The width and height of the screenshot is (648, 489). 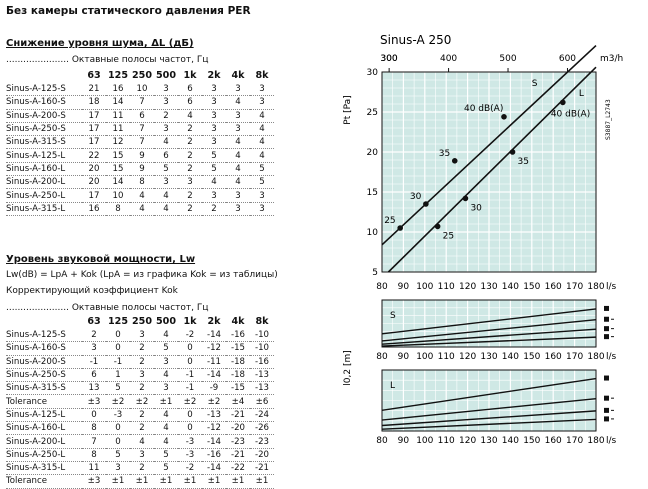 I want to click on table-cell: ±1, so click(x=262, y=481).